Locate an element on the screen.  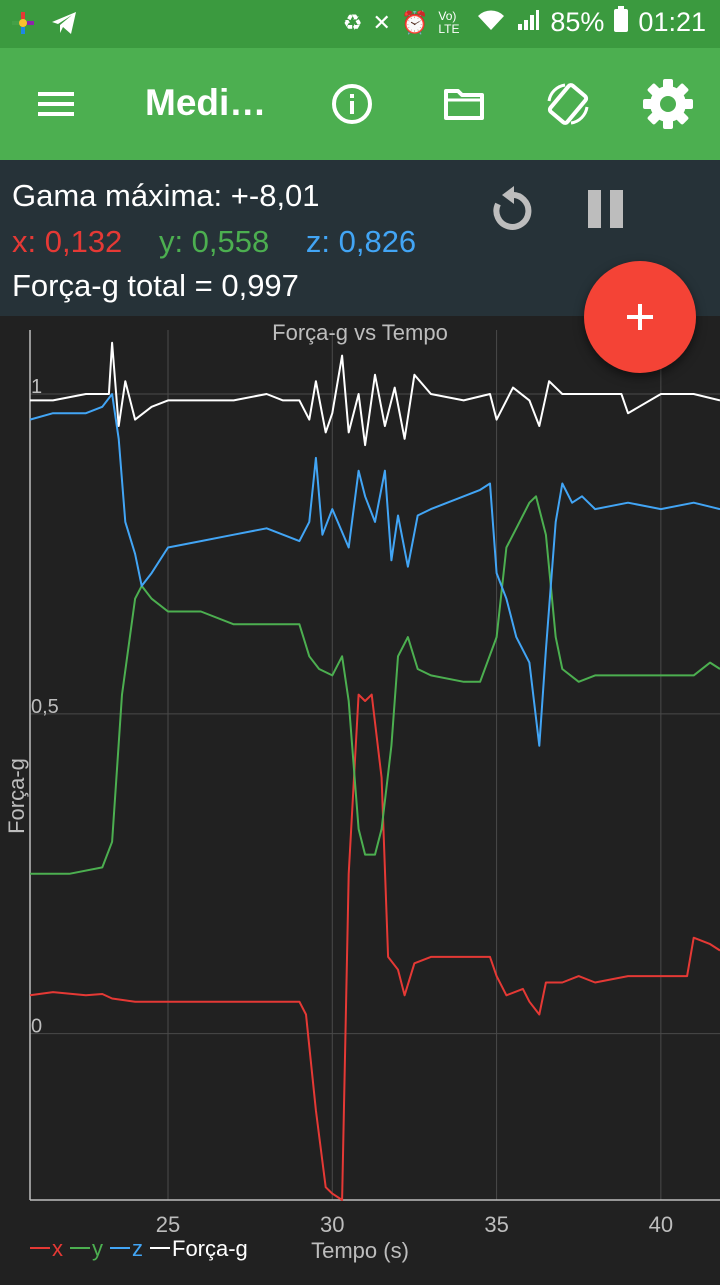
legend-label: z is located at coordinates (137, 1248).